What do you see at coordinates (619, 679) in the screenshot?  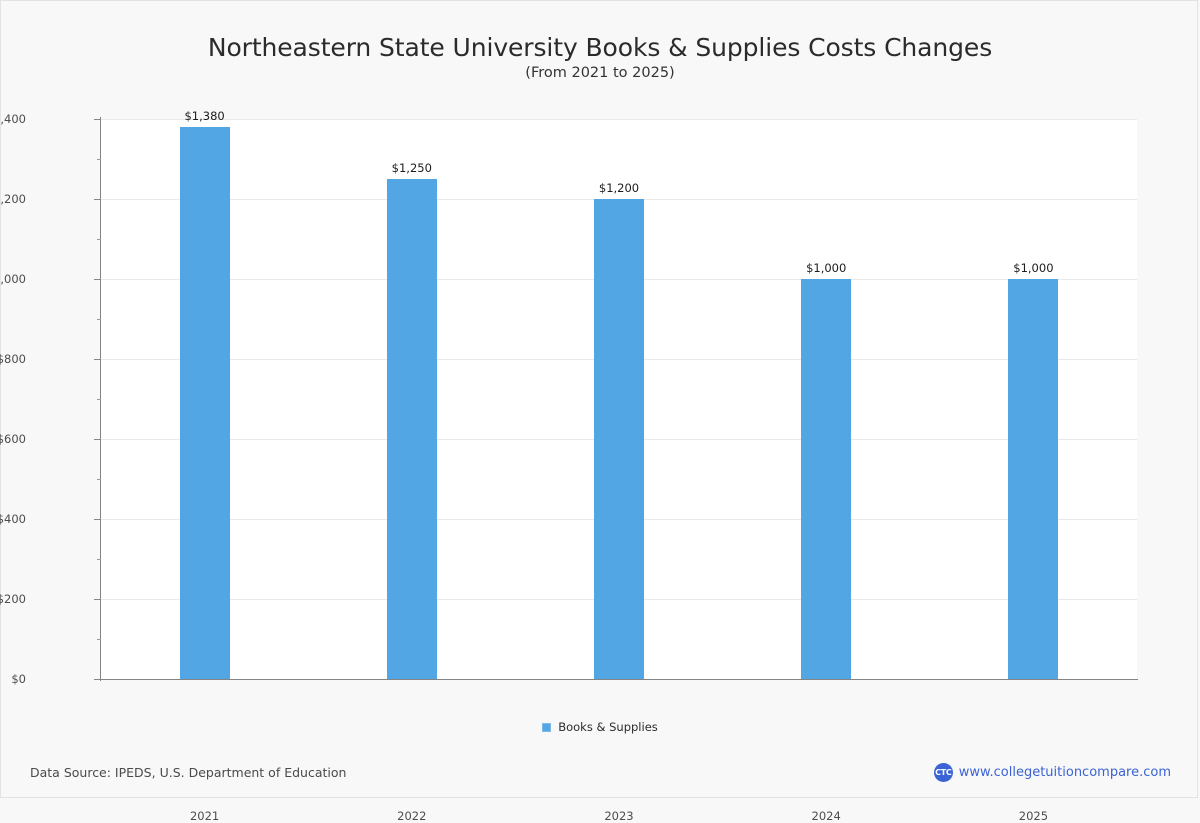 I see `x-axis-line` at bounding box center [619, 679].